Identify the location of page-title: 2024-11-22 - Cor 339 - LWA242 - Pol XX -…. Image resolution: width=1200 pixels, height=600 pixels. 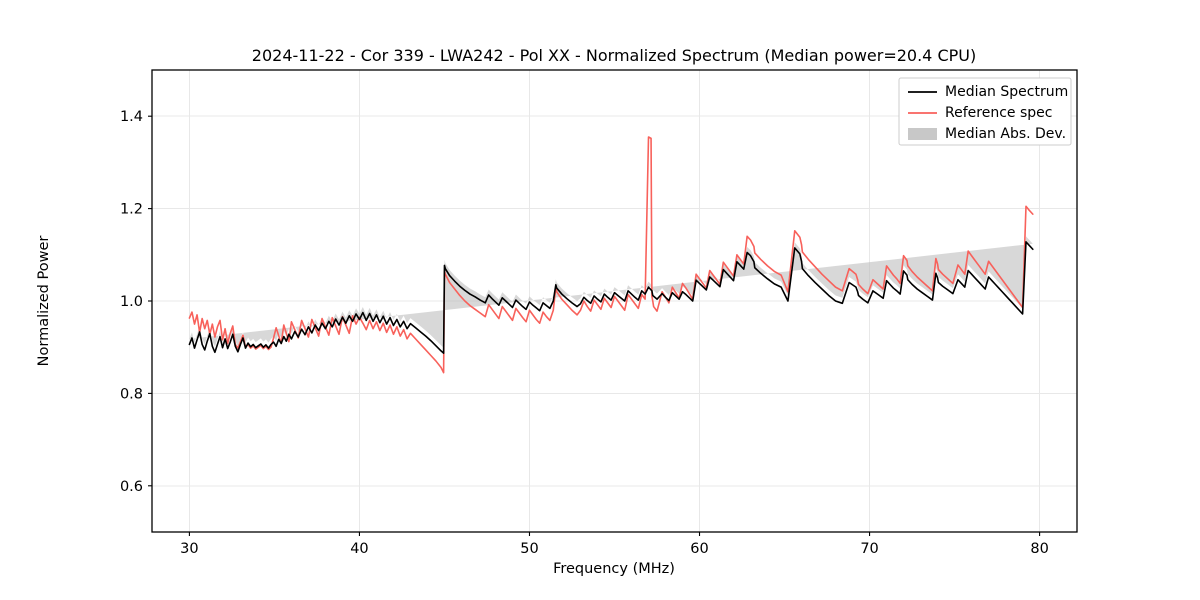
(614, 55).